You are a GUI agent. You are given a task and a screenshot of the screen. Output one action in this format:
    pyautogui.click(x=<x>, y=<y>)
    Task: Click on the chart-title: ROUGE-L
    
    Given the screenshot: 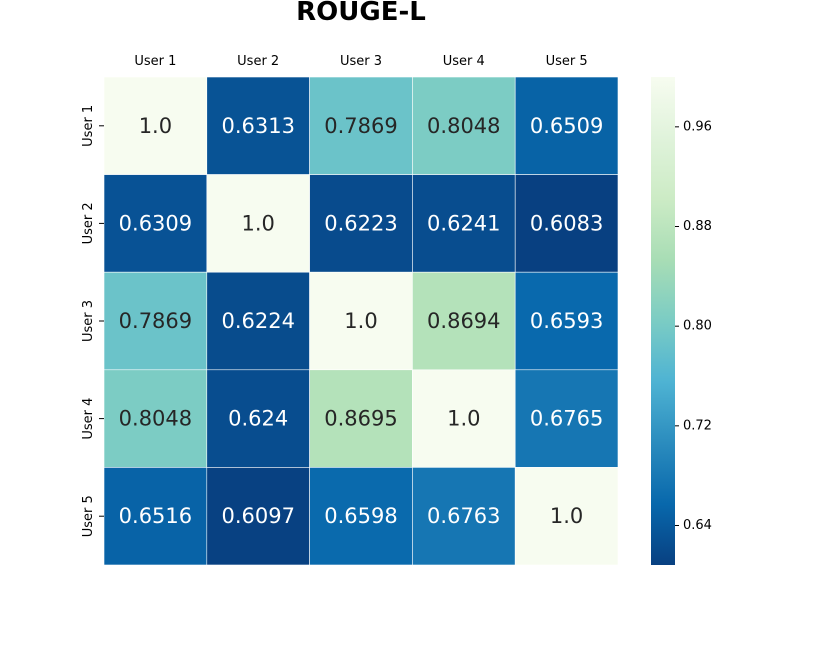 What is the action you would take?
    pyautogui.click(x=361, y=13)
    